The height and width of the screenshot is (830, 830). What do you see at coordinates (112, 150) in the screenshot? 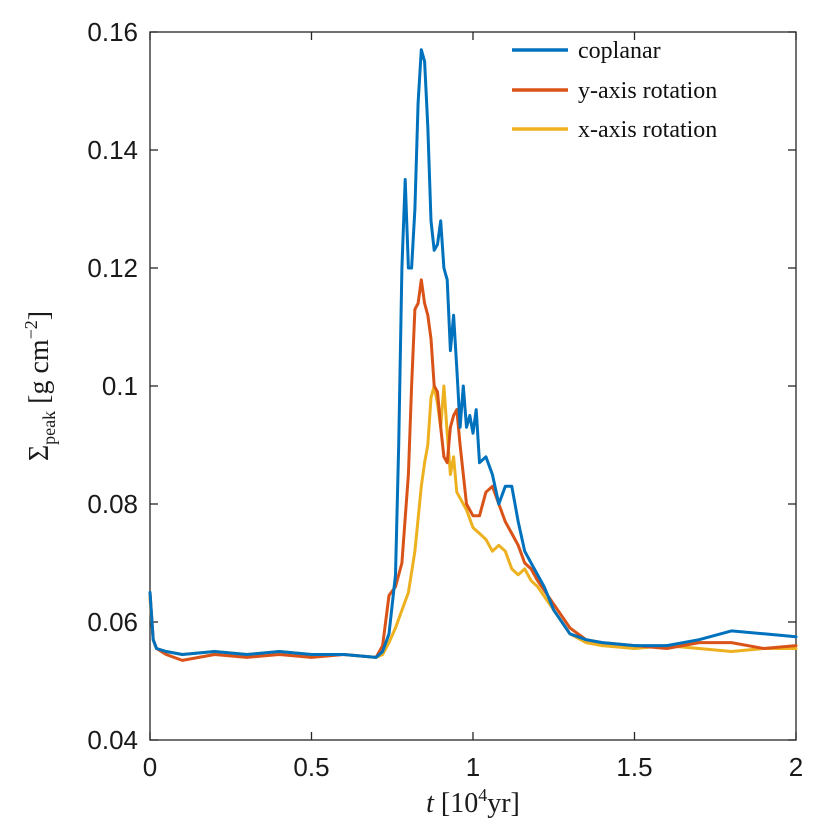
I see `y-tick-label: 0.14` at bounding box center [112, 150].